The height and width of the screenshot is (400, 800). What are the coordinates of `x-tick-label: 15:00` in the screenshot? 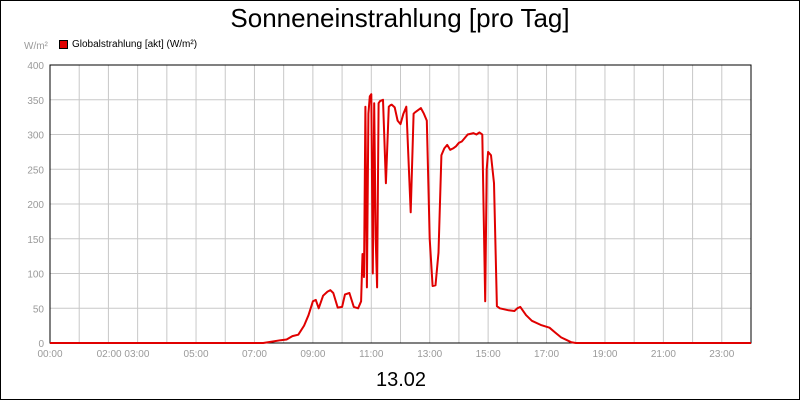 It's located at (488, 354).